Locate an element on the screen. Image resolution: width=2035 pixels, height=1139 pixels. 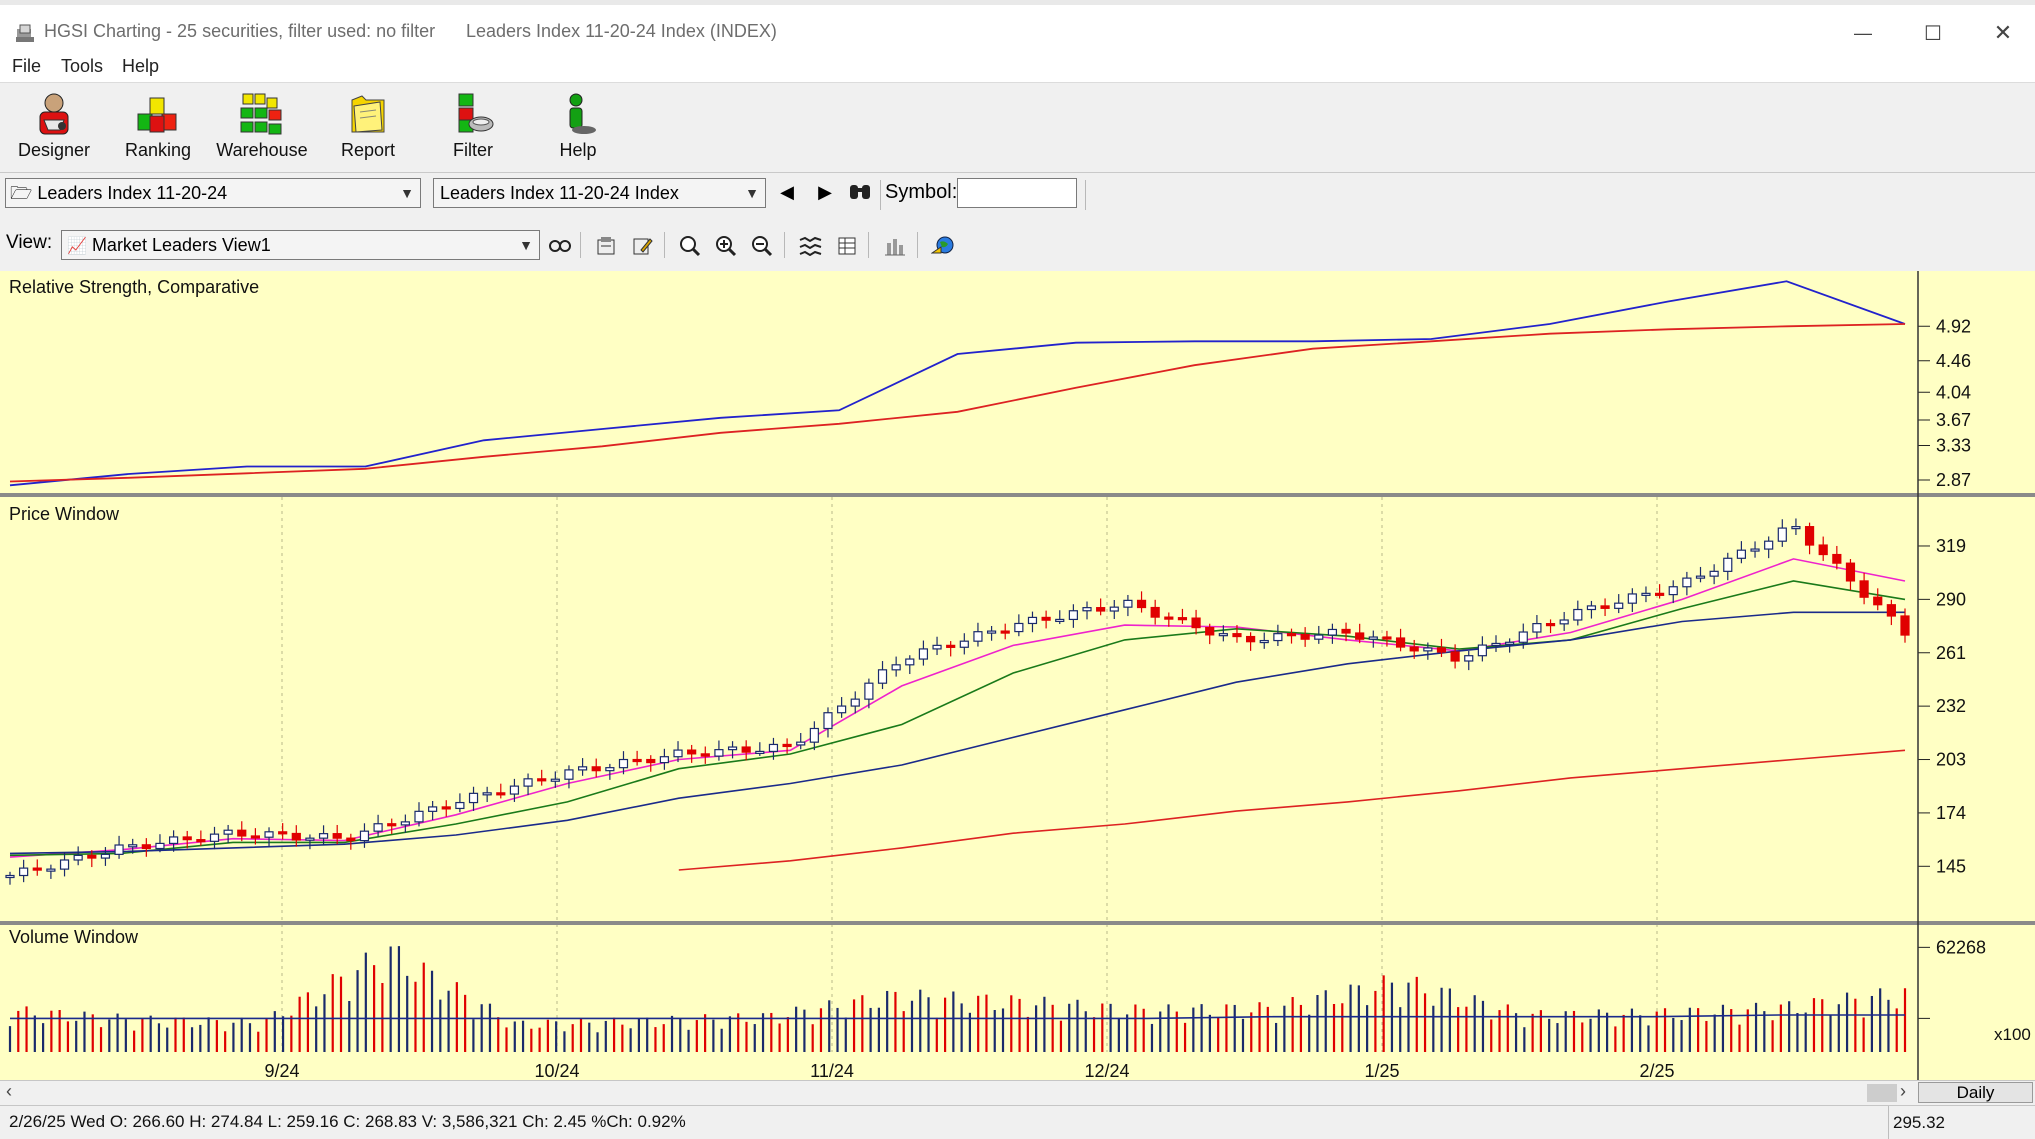
view-edit-button is located at coordinates (560, 246).